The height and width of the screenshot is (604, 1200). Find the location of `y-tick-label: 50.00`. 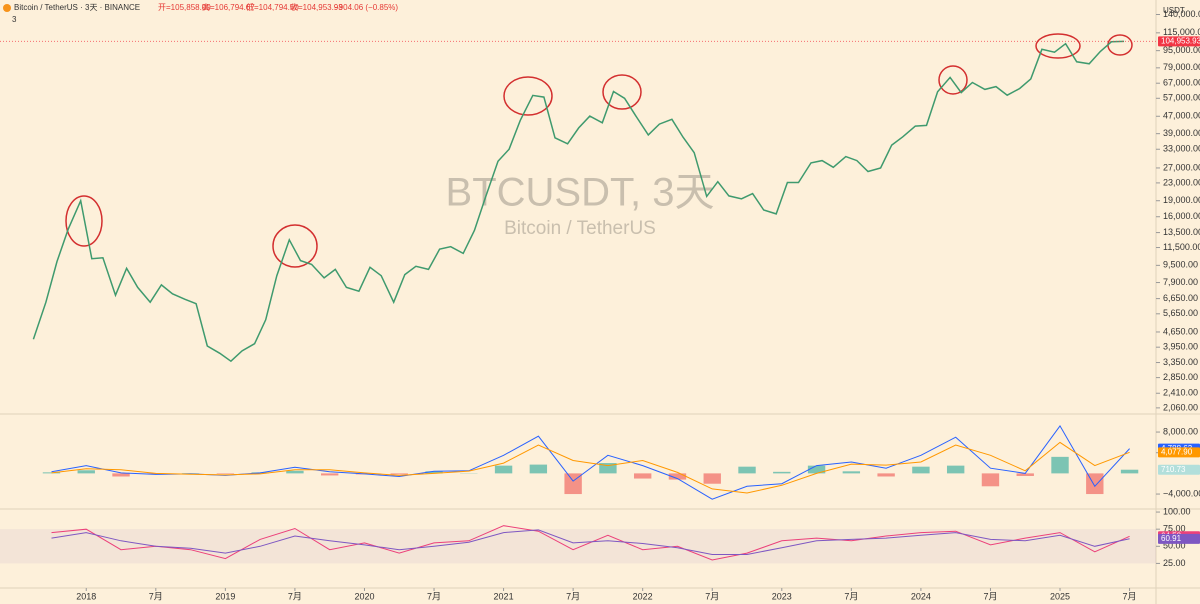

y-tick-label: 50.00 is located at coordinates (1174, 546).